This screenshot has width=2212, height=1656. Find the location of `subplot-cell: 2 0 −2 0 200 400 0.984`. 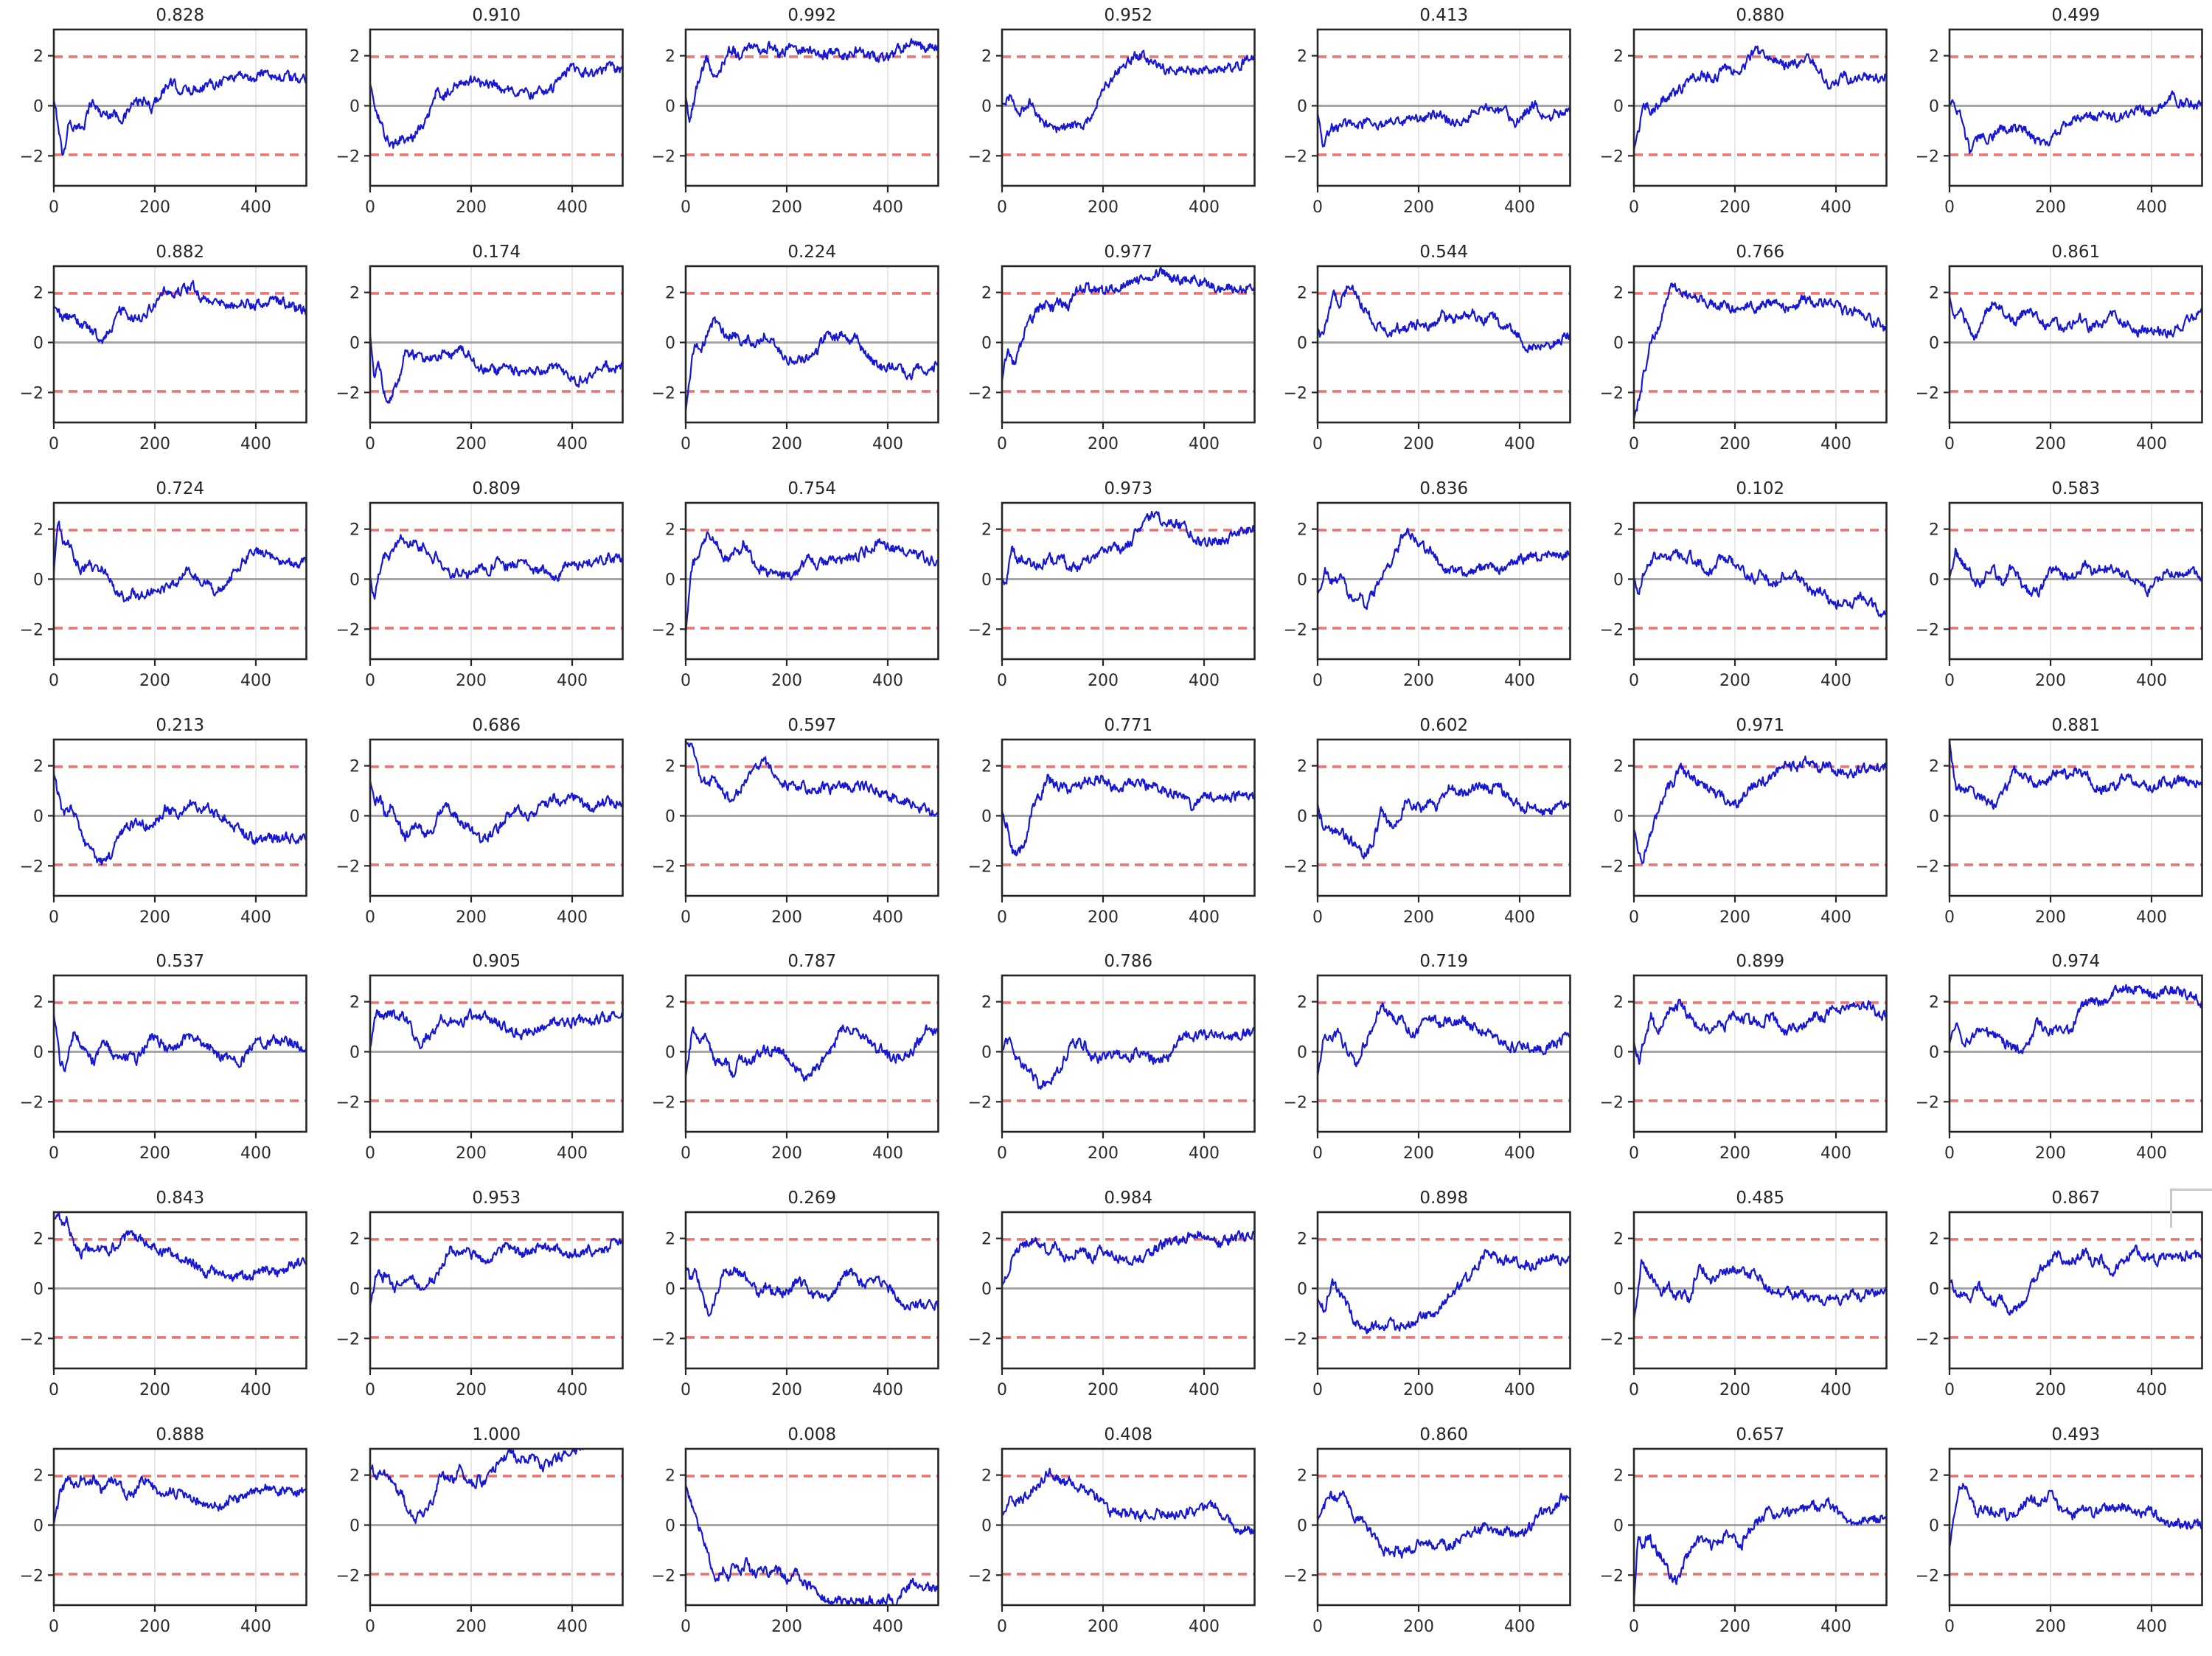

subplot-cell: 2 0 −2 0 200 400 0.984 is located at coordinates (1106, 1301).